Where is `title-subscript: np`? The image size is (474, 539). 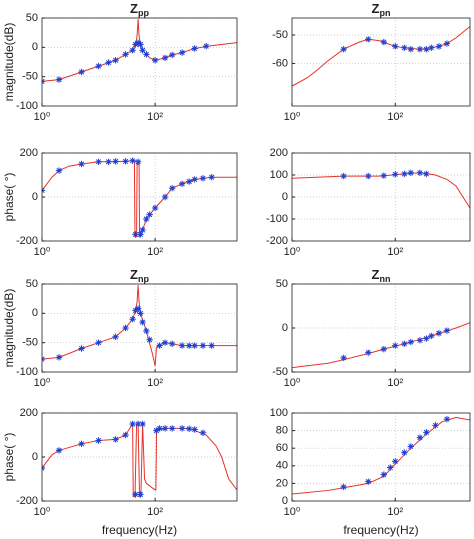 title-subscript: np is located at coordinates (143, 279).